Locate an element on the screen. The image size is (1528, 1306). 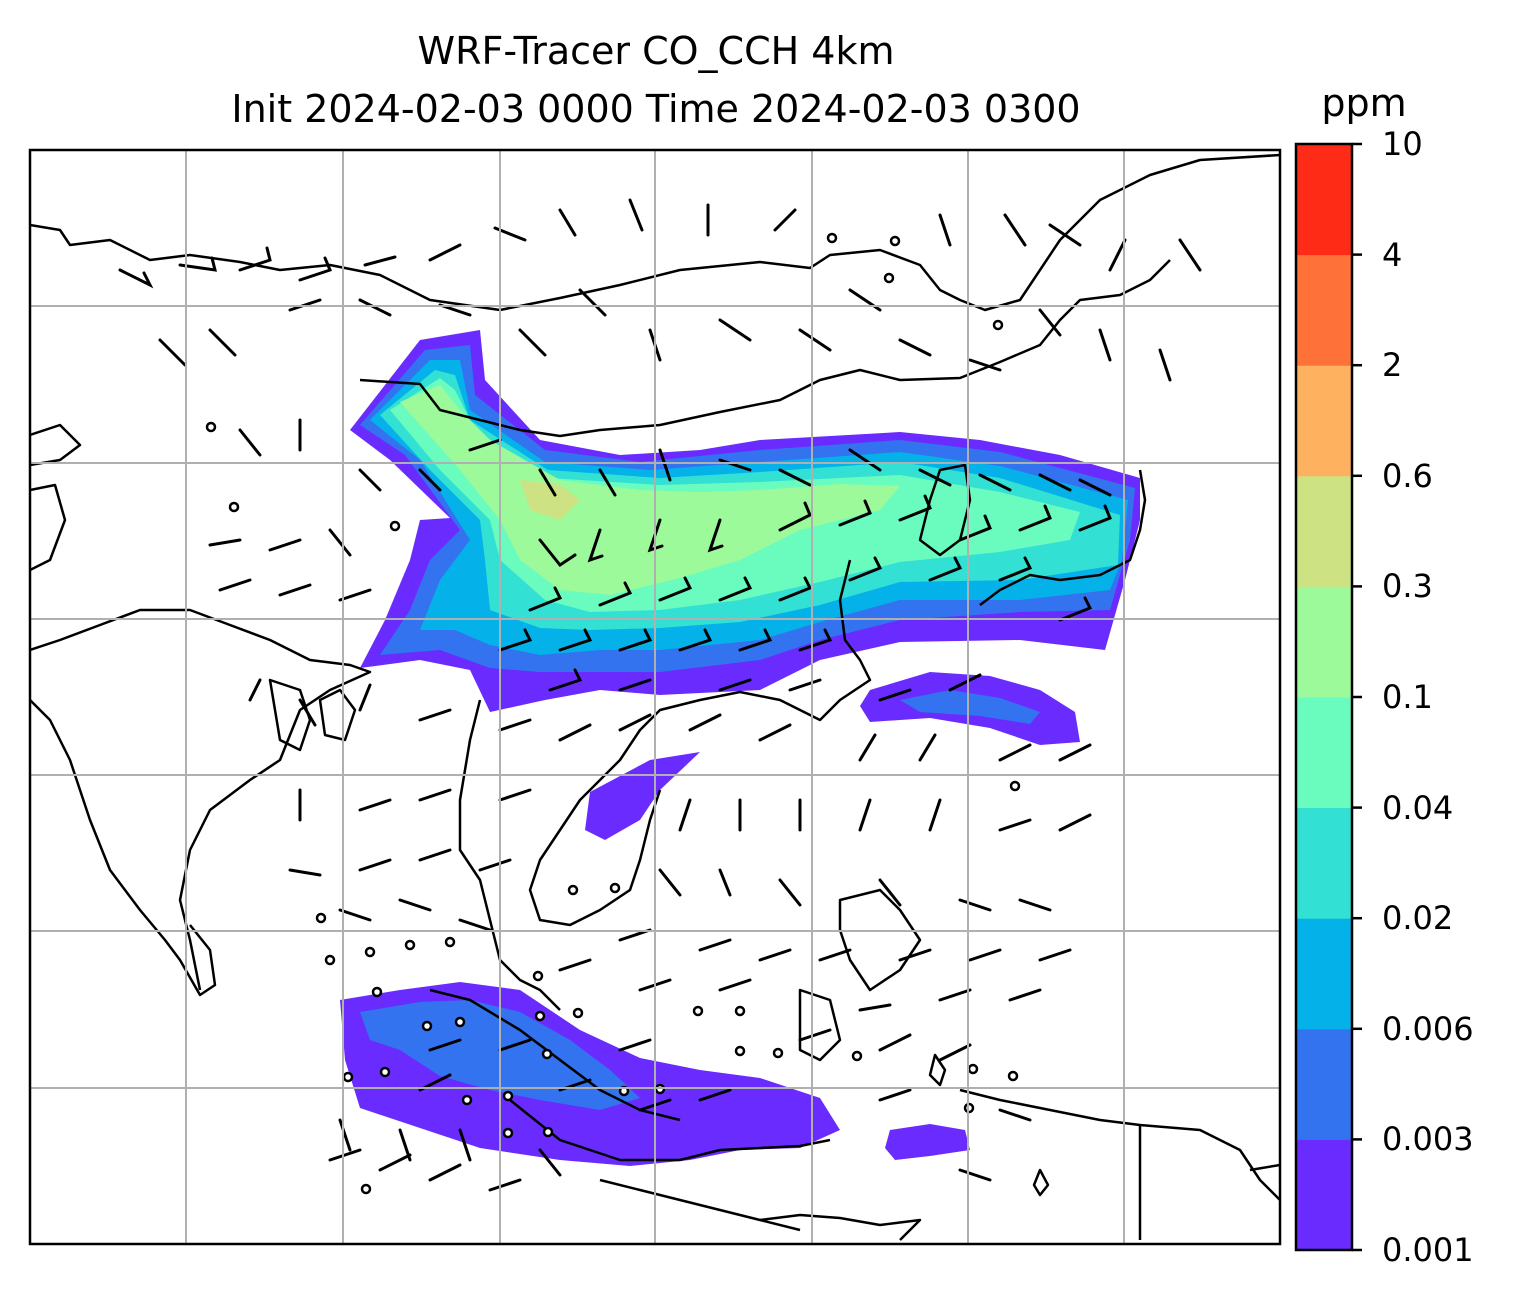
colorbar-tick-label: 10 is located at coordinates (1402, 144).